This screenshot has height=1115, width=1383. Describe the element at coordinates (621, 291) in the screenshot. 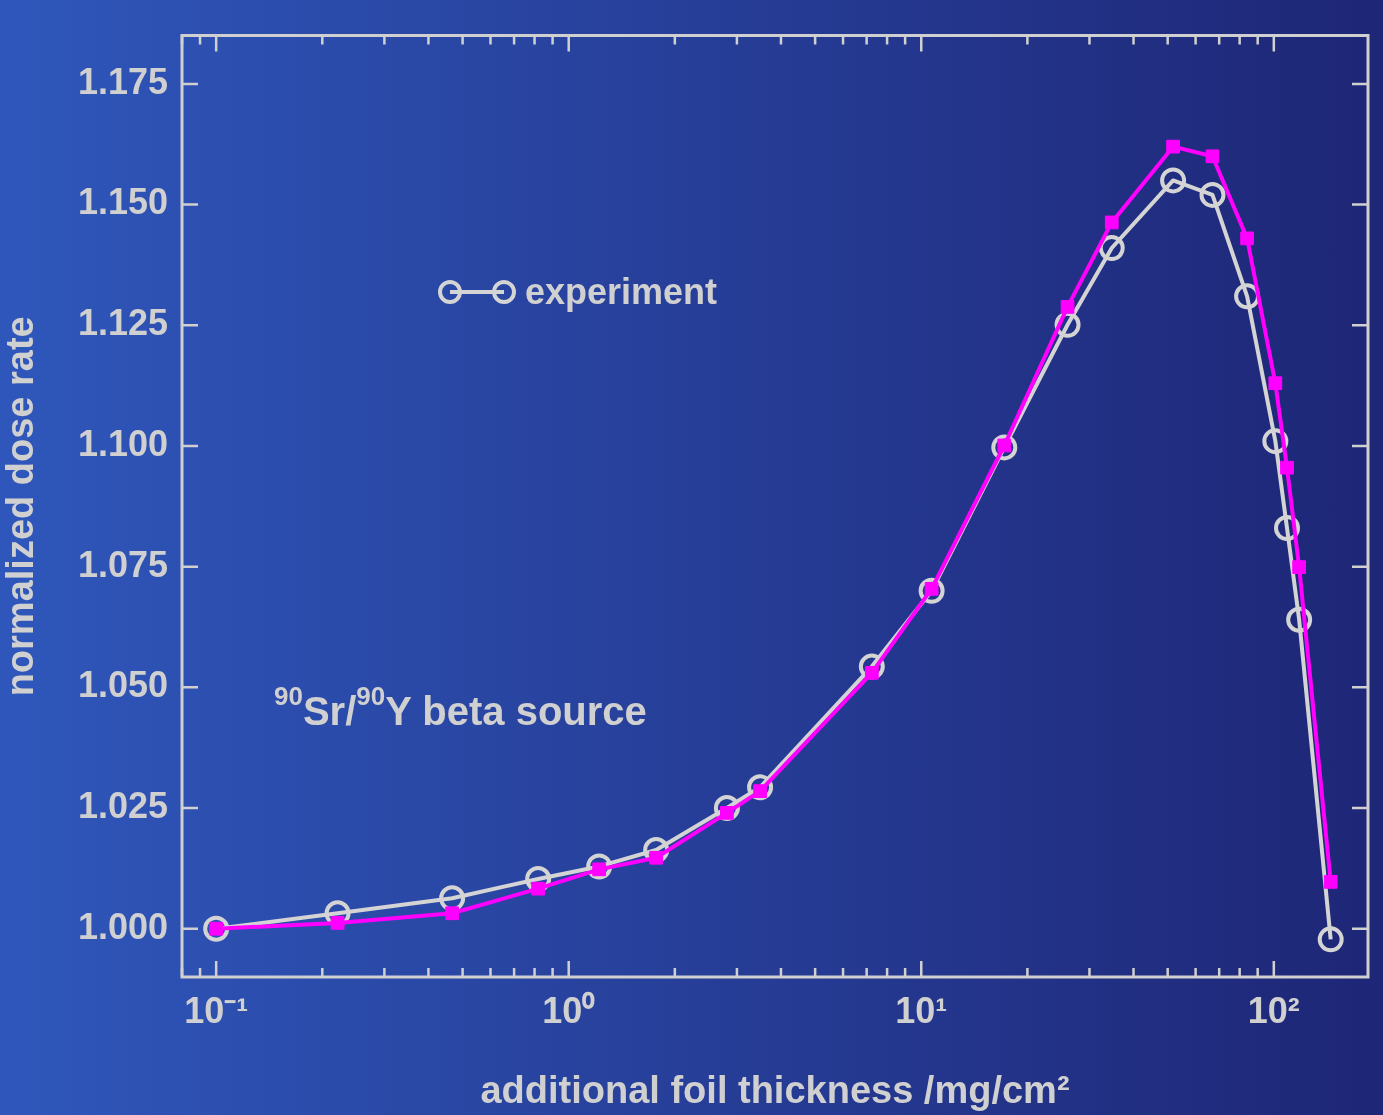

I see `legend-label: experiment` at that location.